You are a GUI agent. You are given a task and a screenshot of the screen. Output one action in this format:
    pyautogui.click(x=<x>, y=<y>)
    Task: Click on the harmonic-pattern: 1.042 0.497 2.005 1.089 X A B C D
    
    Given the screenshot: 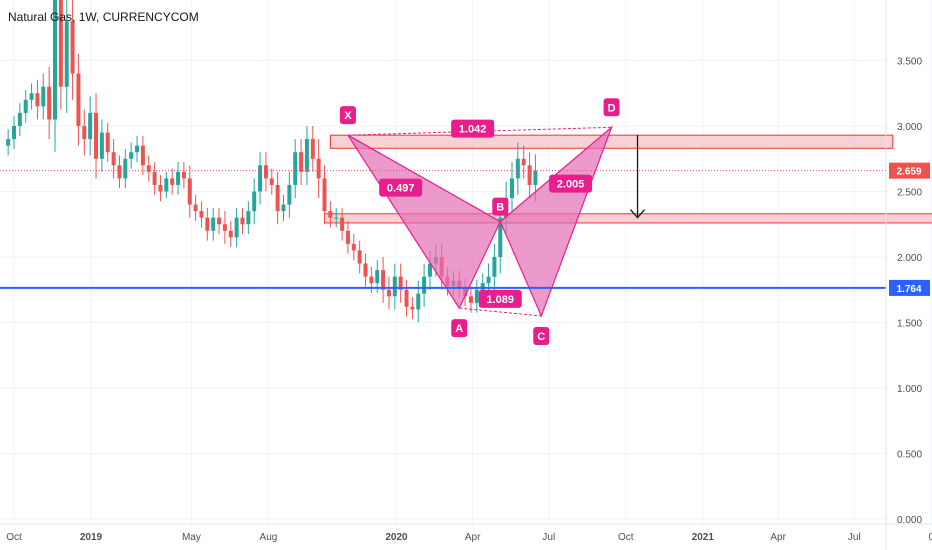 What is the action you would take?
    pyautogui.click(x=492, y=221)
    